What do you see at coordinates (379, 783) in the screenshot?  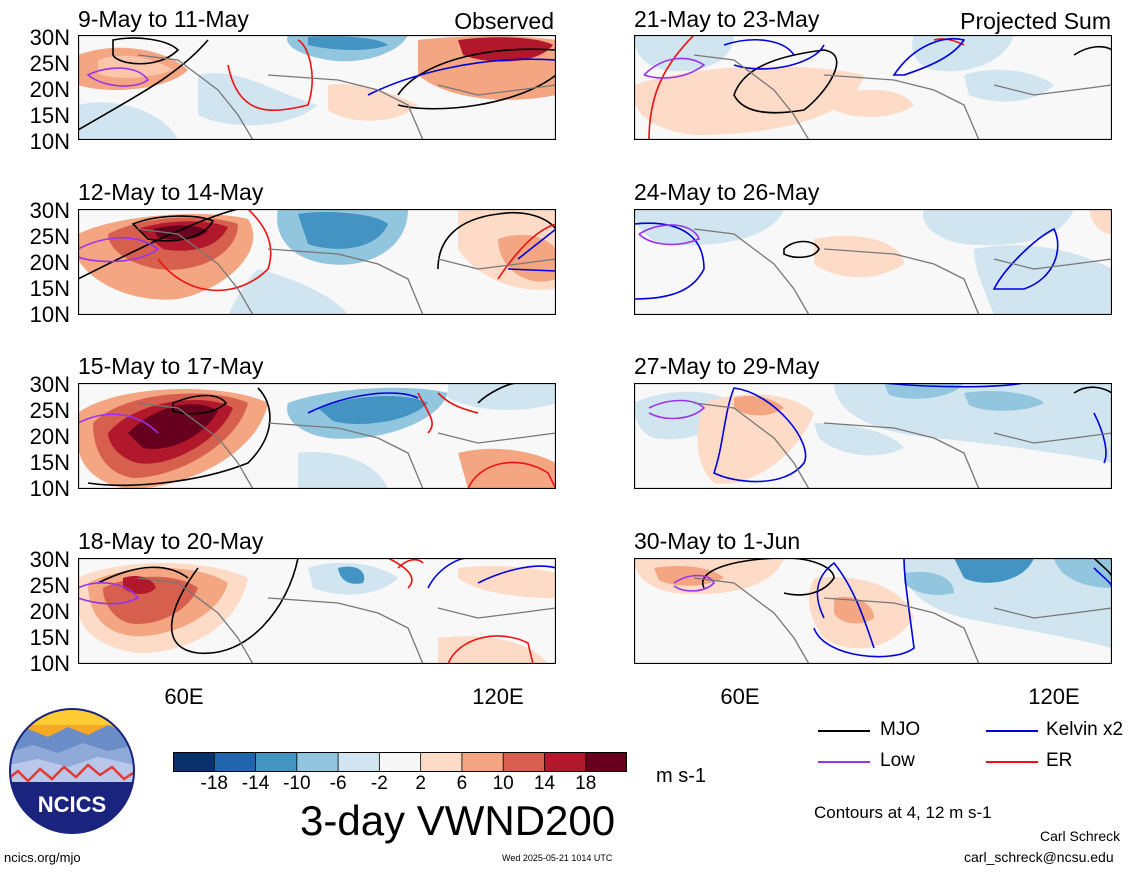 I see `colorbar-tick-label: -2` at bounding box center [379, 783].